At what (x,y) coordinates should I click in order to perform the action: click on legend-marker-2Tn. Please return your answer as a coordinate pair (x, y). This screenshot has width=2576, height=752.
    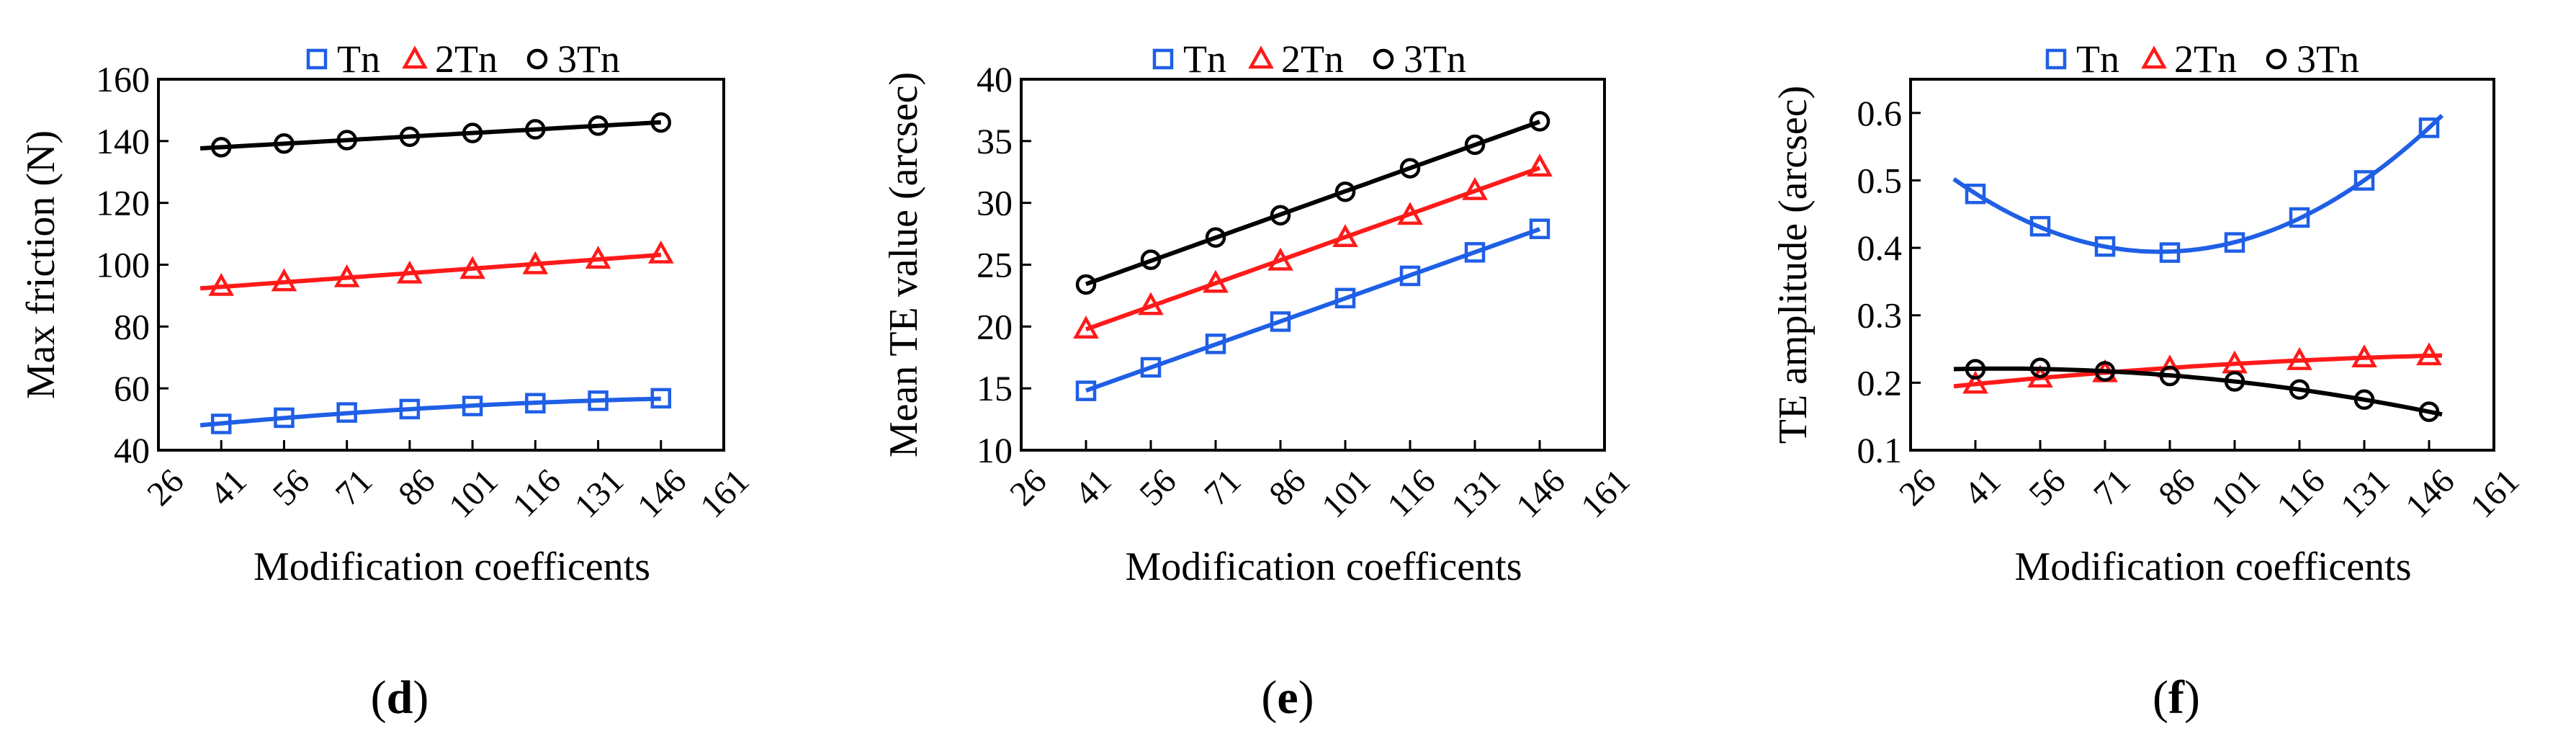
    Looking at the image, I should click on (2154, 57).